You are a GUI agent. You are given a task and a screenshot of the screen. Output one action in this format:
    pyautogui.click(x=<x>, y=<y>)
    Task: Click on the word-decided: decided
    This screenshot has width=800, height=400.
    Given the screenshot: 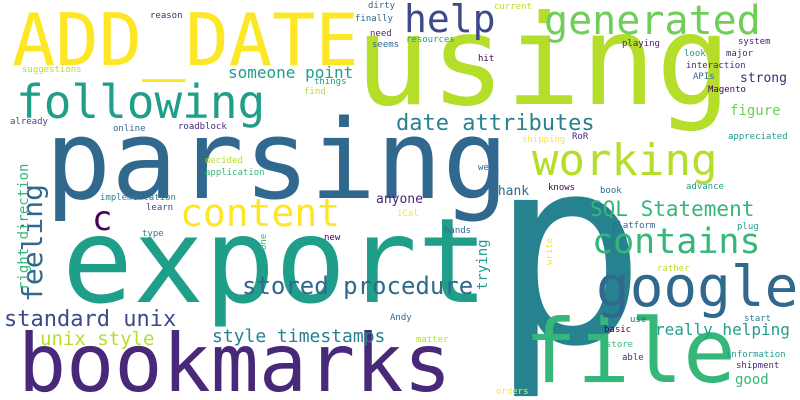 What is the action you would take?
    pyautogui.click(x=224, y=161)
    